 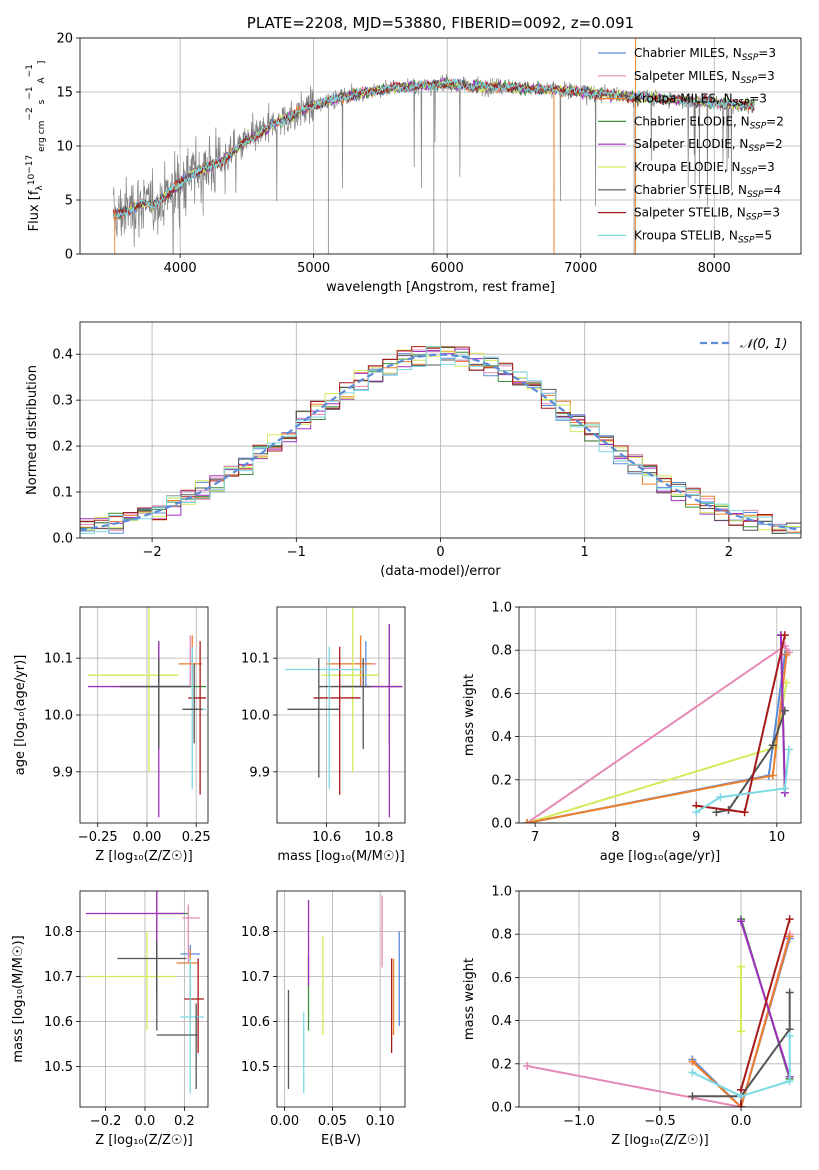 What do you see at coordinates (64, 147) in the screenshot?
I see `y-tick-label: 10` at bounding box center [64, 147].